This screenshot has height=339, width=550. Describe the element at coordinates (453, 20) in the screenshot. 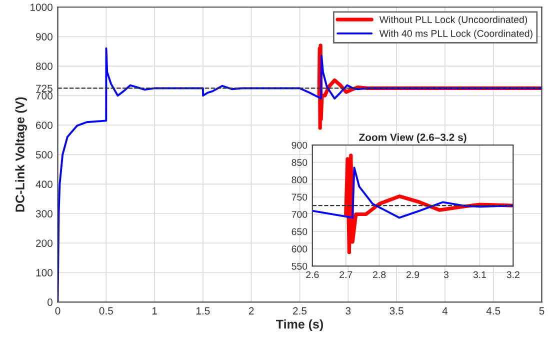

I see `legend-label: Without PLL Lock (Uncoordinated)` at that location.